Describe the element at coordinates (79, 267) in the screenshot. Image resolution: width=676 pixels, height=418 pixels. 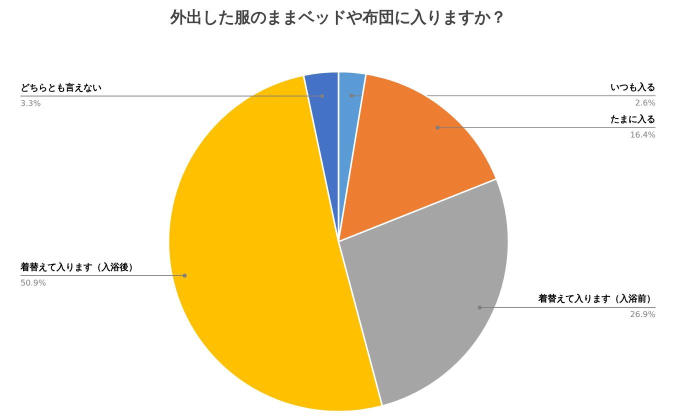
I see `slice-label: 着替えて入ります（入浴後）` at that location.